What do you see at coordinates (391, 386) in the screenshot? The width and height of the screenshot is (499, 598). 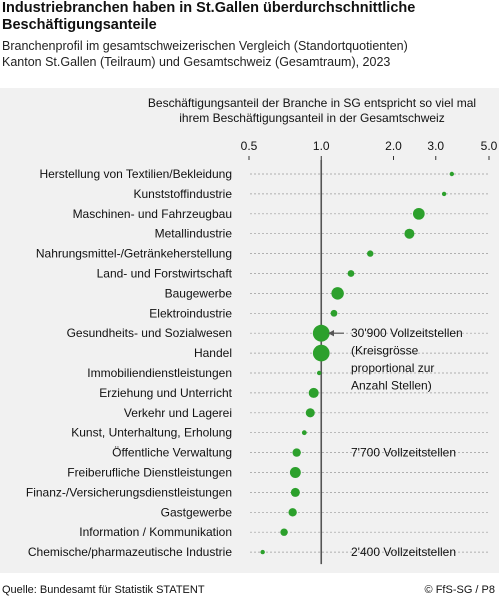 I see `size-legend-label: Anzahl Stellen)` at bounding box center [391, 386].